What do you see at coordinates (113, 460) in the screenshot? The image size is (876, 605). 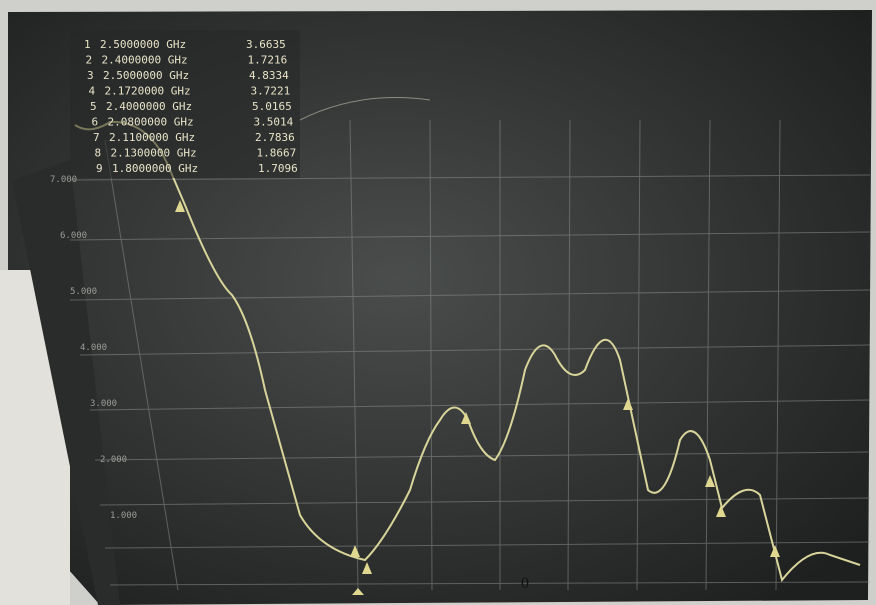 I see `y-label: 2.000` at bounding box center [113, 460].